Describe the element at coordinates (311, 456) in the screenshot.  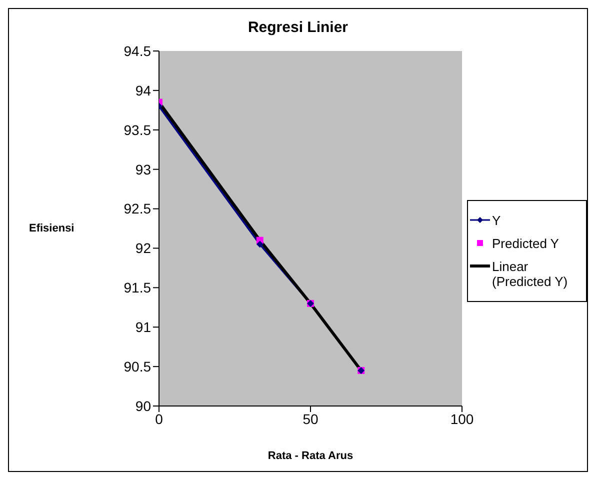
I see `x-axis-title: Rata - Rata Arus` at that location.